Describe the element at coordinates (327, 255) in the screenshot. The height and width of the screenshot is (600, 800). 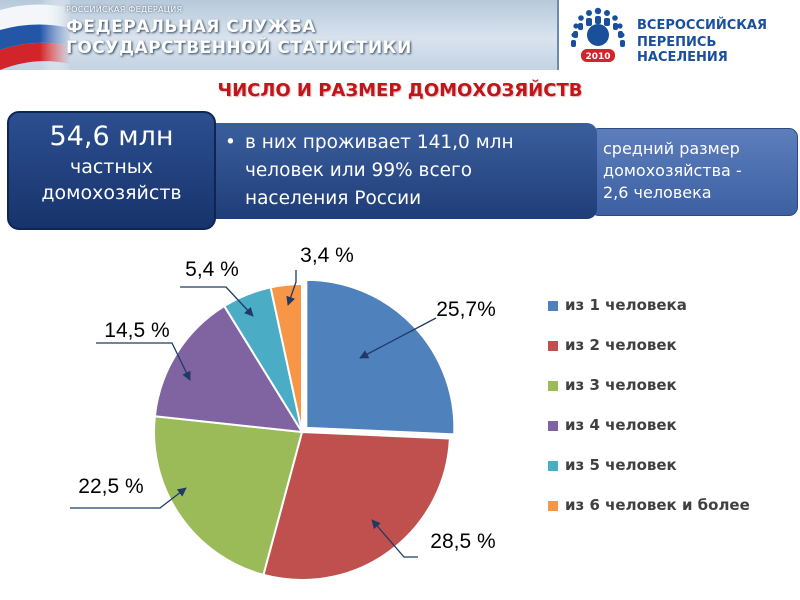
I see `data-label-6-plus-person: 3,4 %` at that location.